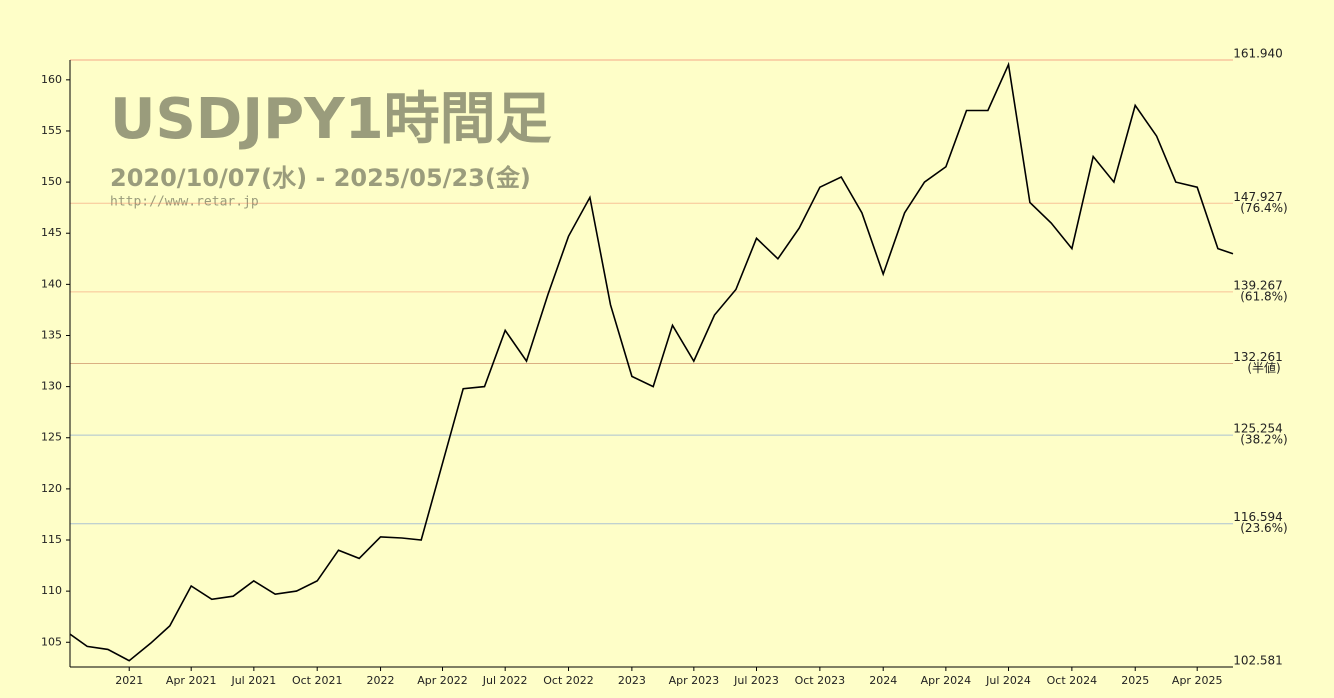 This screenshot has height=698, width=1334. Describe the element at coordinates (632, 680) in the screenshot. I see `x-tick-label: 2023` at that location.